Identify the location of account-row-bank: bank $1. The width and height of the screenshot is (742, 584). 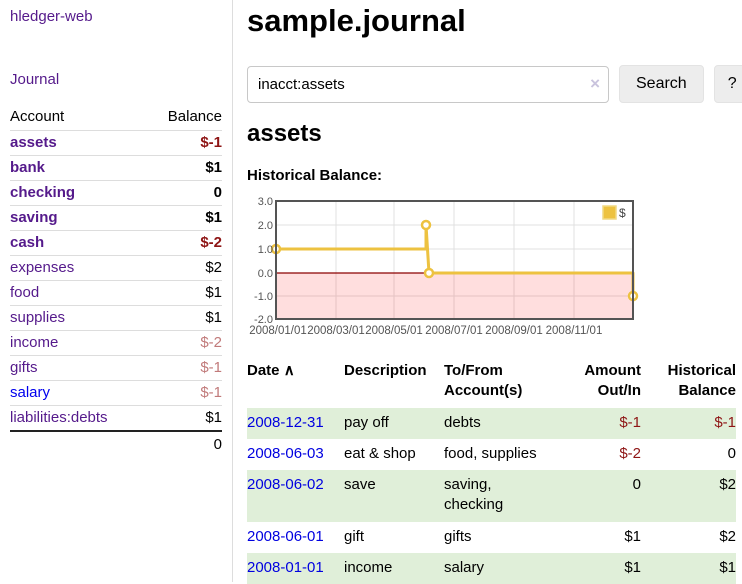
(116, 168).